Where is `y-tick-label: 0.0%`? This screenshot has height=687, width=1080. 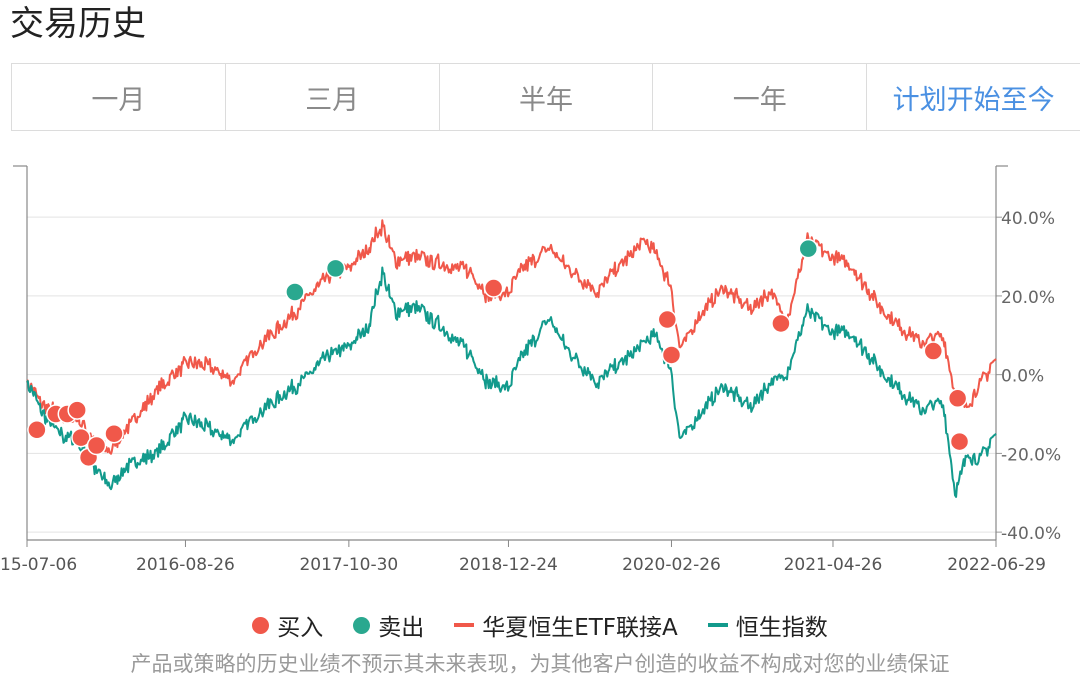
y-tick-label: 0.0% is located at coordinates (1022, 377).